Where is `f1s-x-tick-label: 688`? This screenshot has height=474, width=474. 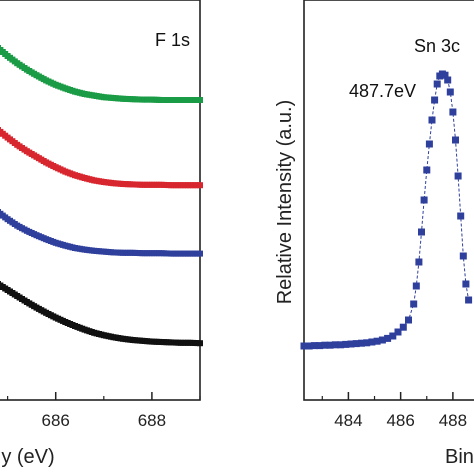
f1s-x-tick-label: 688 is located at coordinates (152, 420).